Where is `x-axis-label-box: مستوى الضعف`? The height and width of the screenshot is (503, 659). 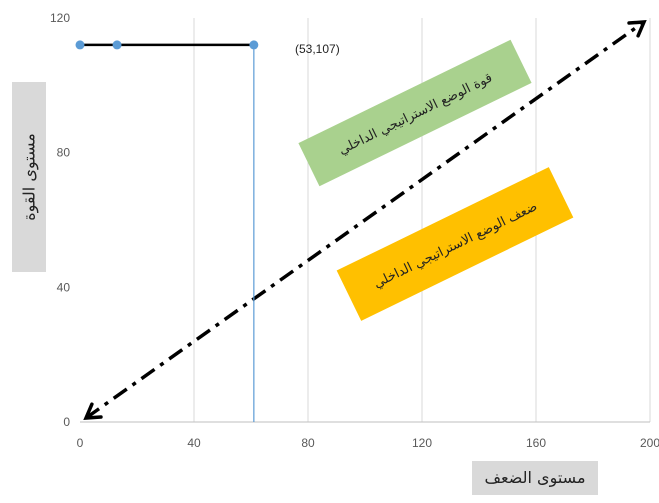
x-axis-label-box: مستوى الضعف is located at coordinates (535, 478).